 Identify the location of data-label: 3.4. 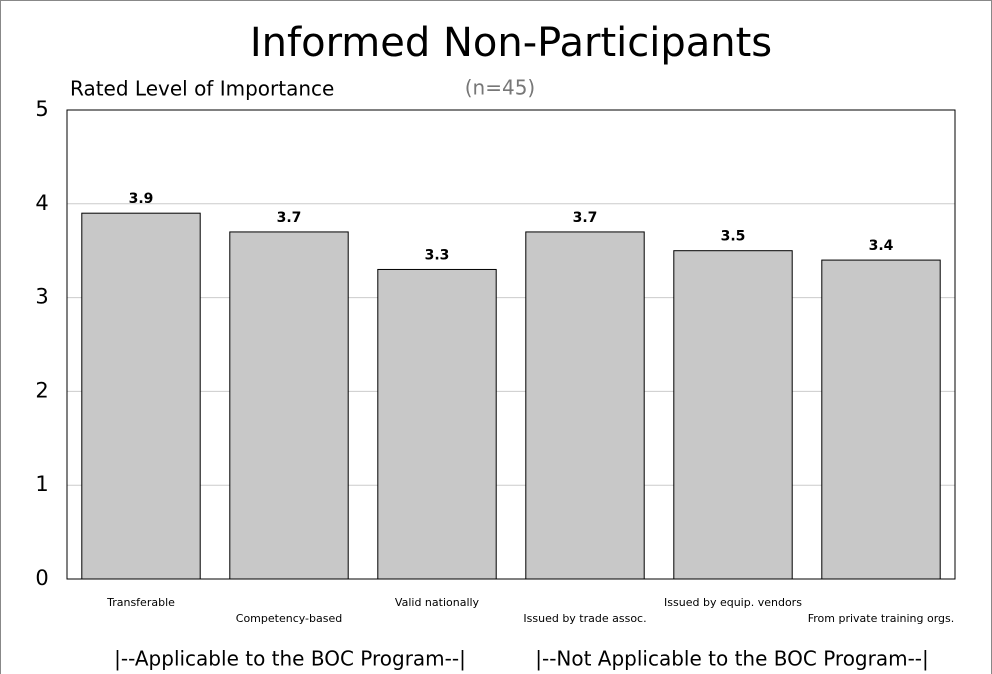
(881, 246).